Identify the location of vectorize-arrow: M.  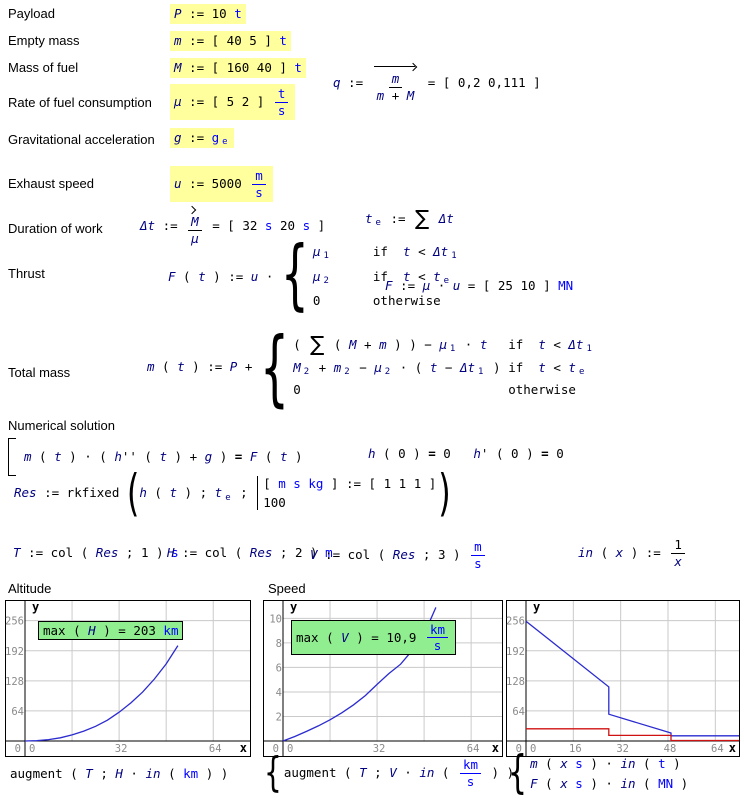
(195, 217).